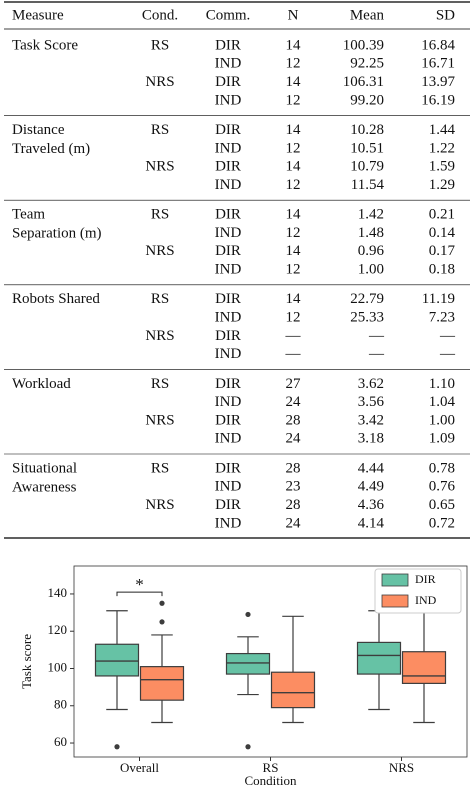  What do you see at coordinates (442, 270) in the screenshot?
I see `cell: 0.18` at bounding box center [442, 270].